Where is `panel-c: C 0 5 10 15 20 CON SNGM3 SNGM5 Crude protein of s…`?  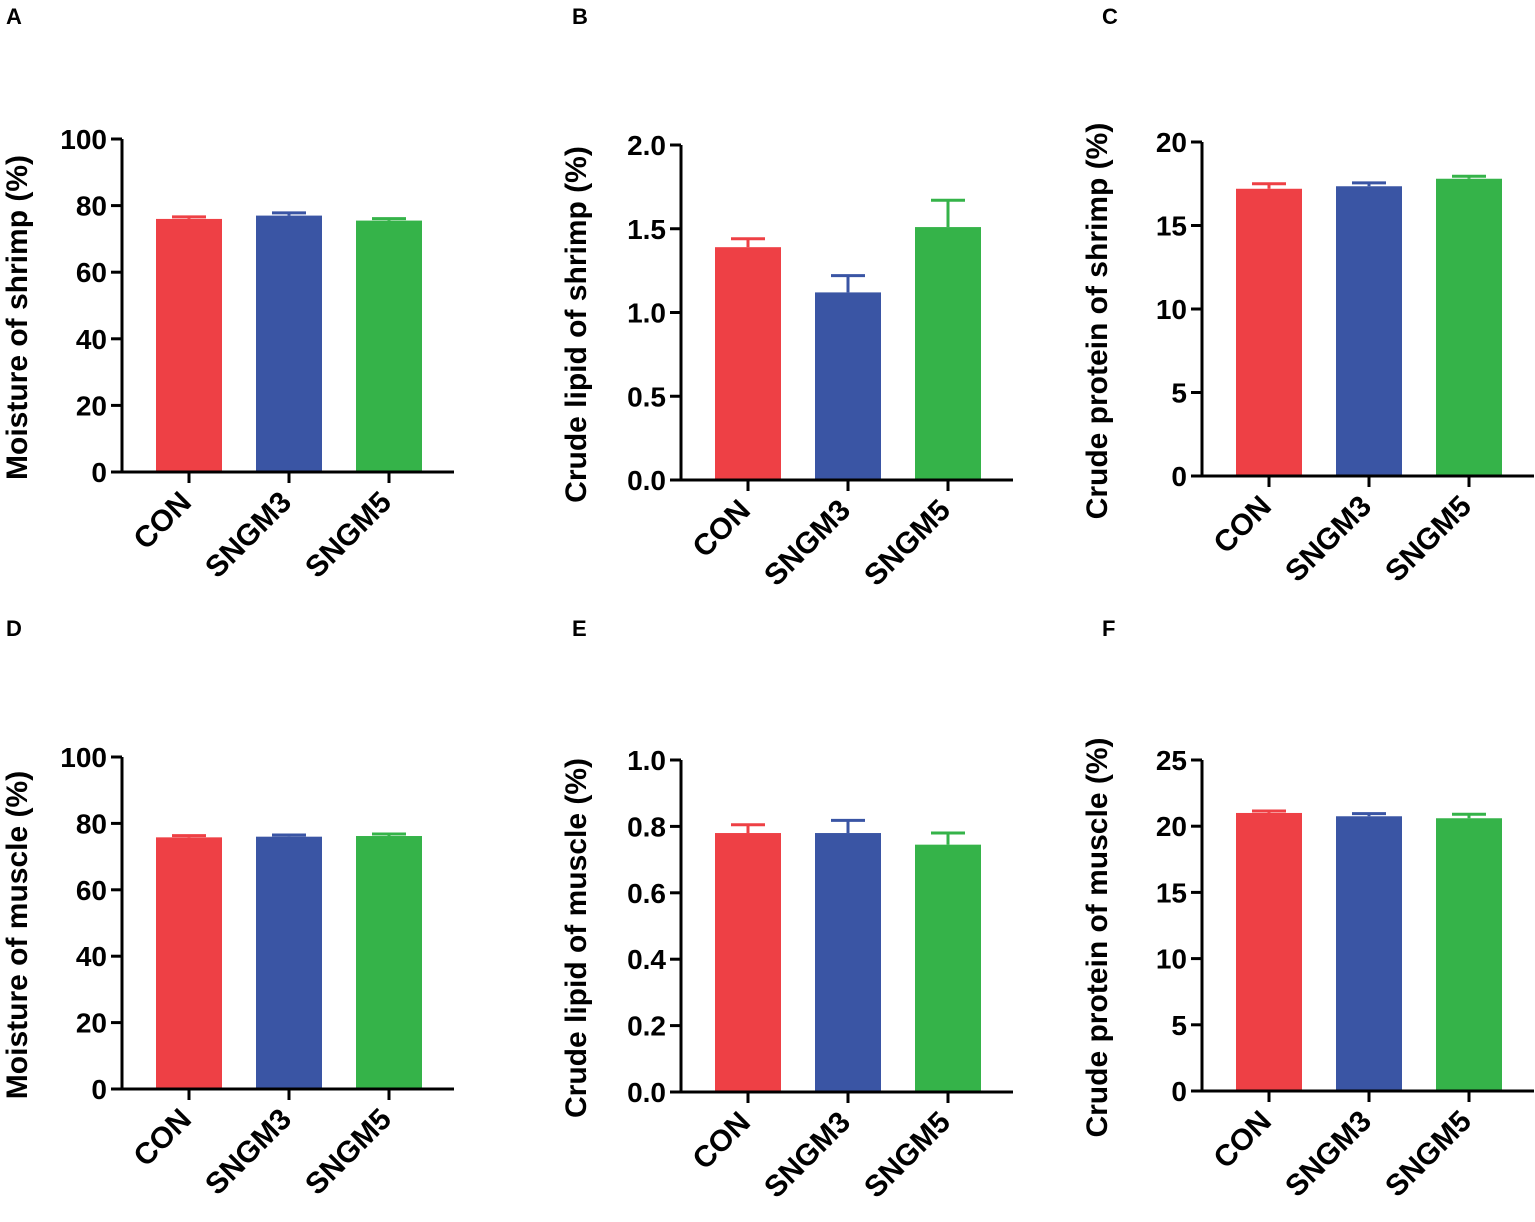 panel-c: C 0 5 10 15 20 CON SNGM3 SNGM5 Crude protein of s… is located at coordinates (1307, 296).